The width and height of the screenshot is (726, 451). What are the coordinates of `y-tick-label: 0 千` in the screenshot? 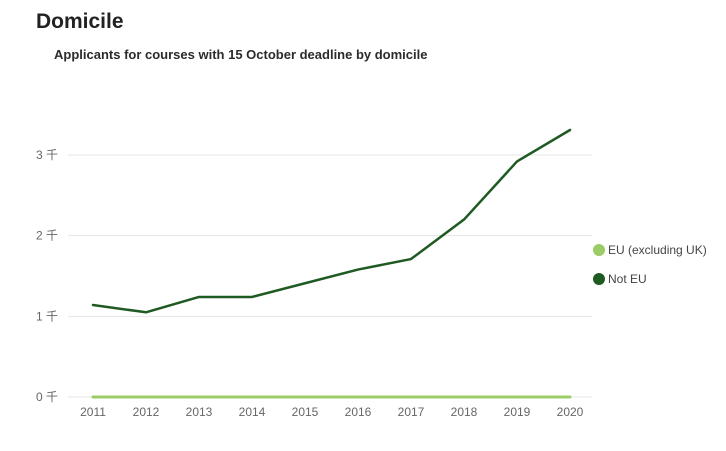 It's located at (47, 397).